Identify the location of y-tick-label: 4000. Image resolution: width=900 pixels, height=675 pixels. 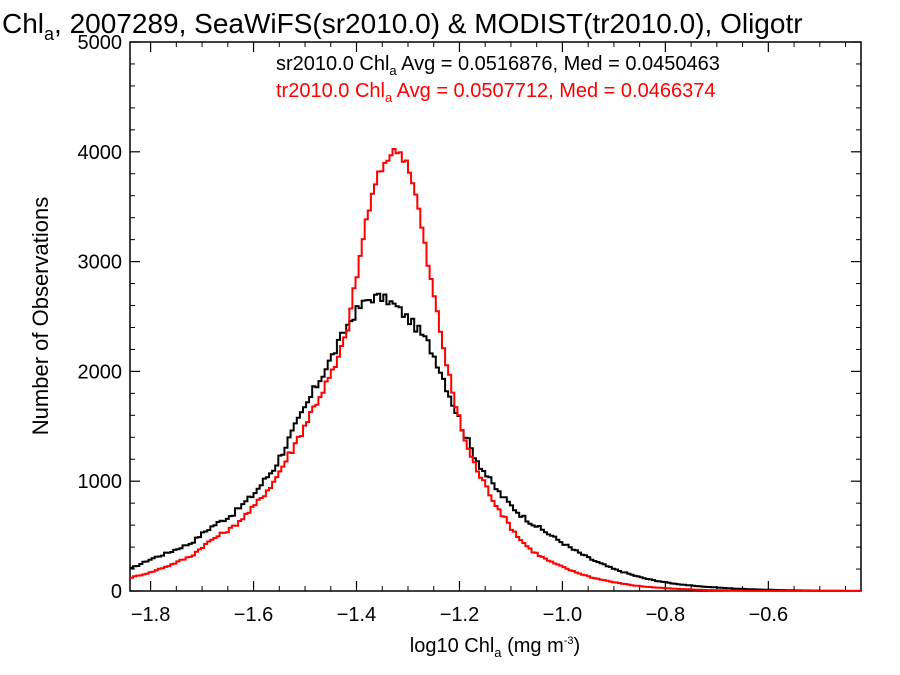
(100, 153).